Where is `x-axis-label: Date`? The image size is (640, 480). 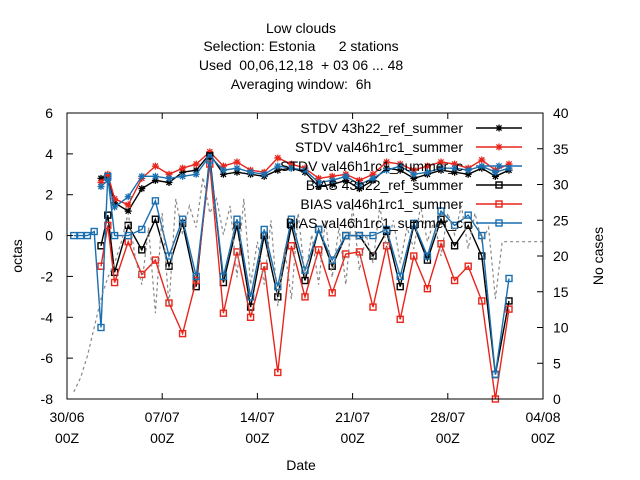 x-axis-label: Date is located at coordinates (301, 465).